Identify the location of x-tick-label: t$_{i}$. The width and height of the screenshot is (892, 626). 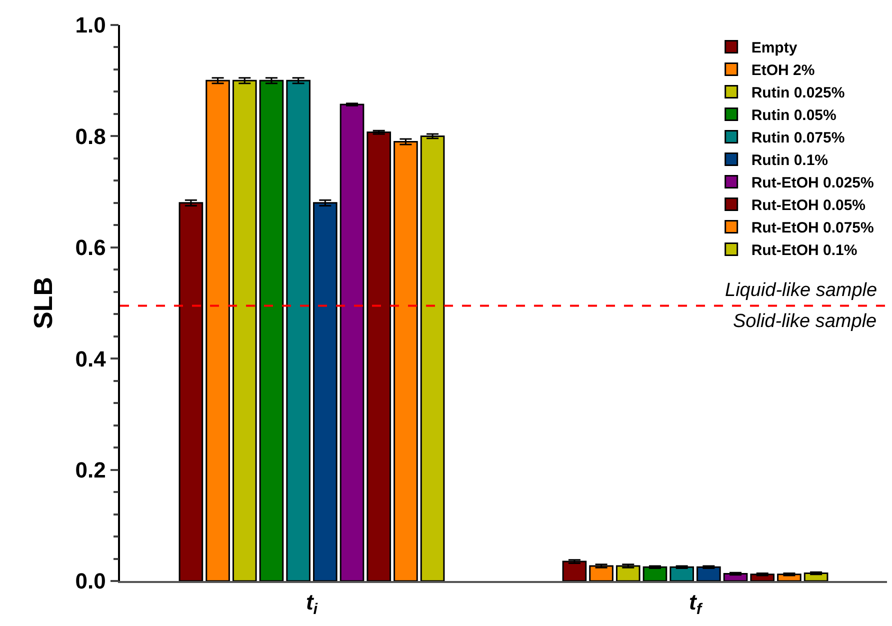
(312, 603).